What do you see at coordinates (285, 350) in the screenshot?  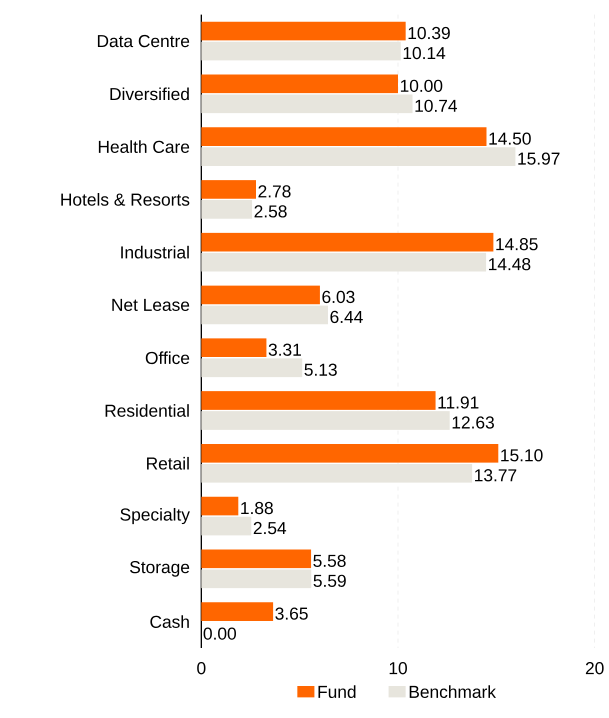 I see `data-label: 3.31` at bounding box center [285, 350].